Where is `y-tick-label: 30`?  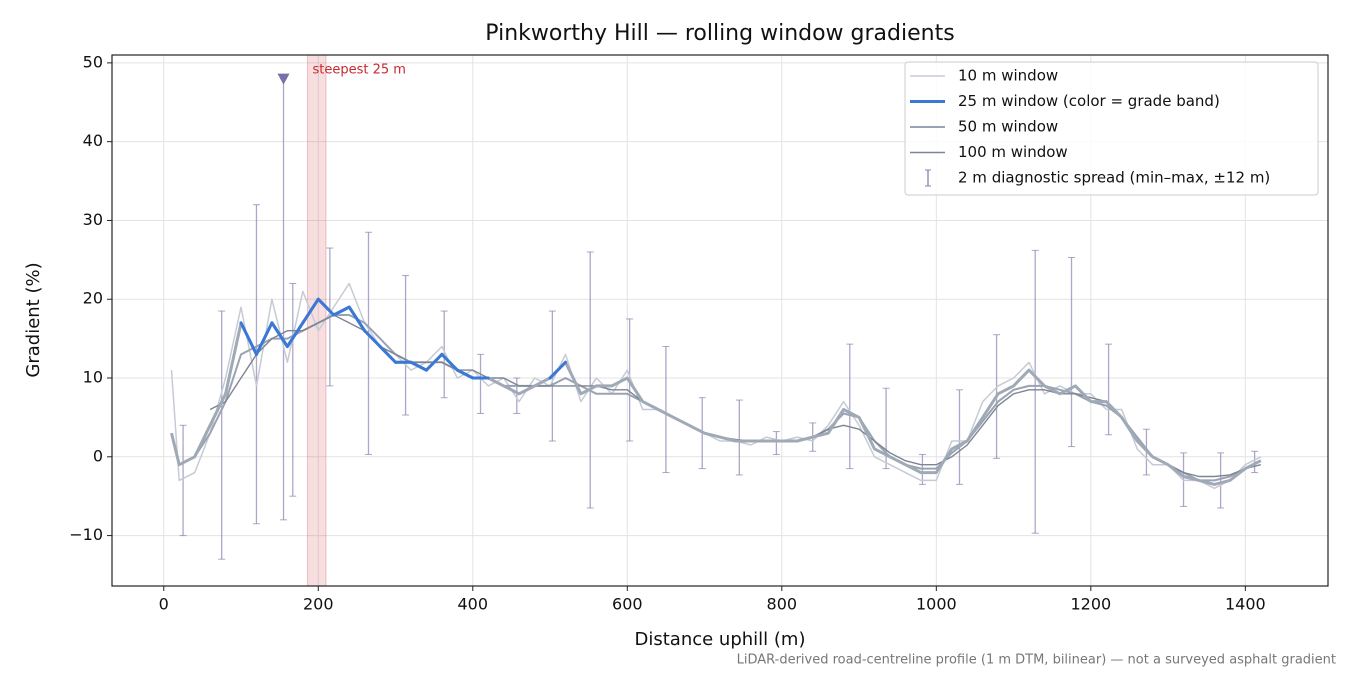
y-tick-label: 30 is located at coordinates (93, 219).